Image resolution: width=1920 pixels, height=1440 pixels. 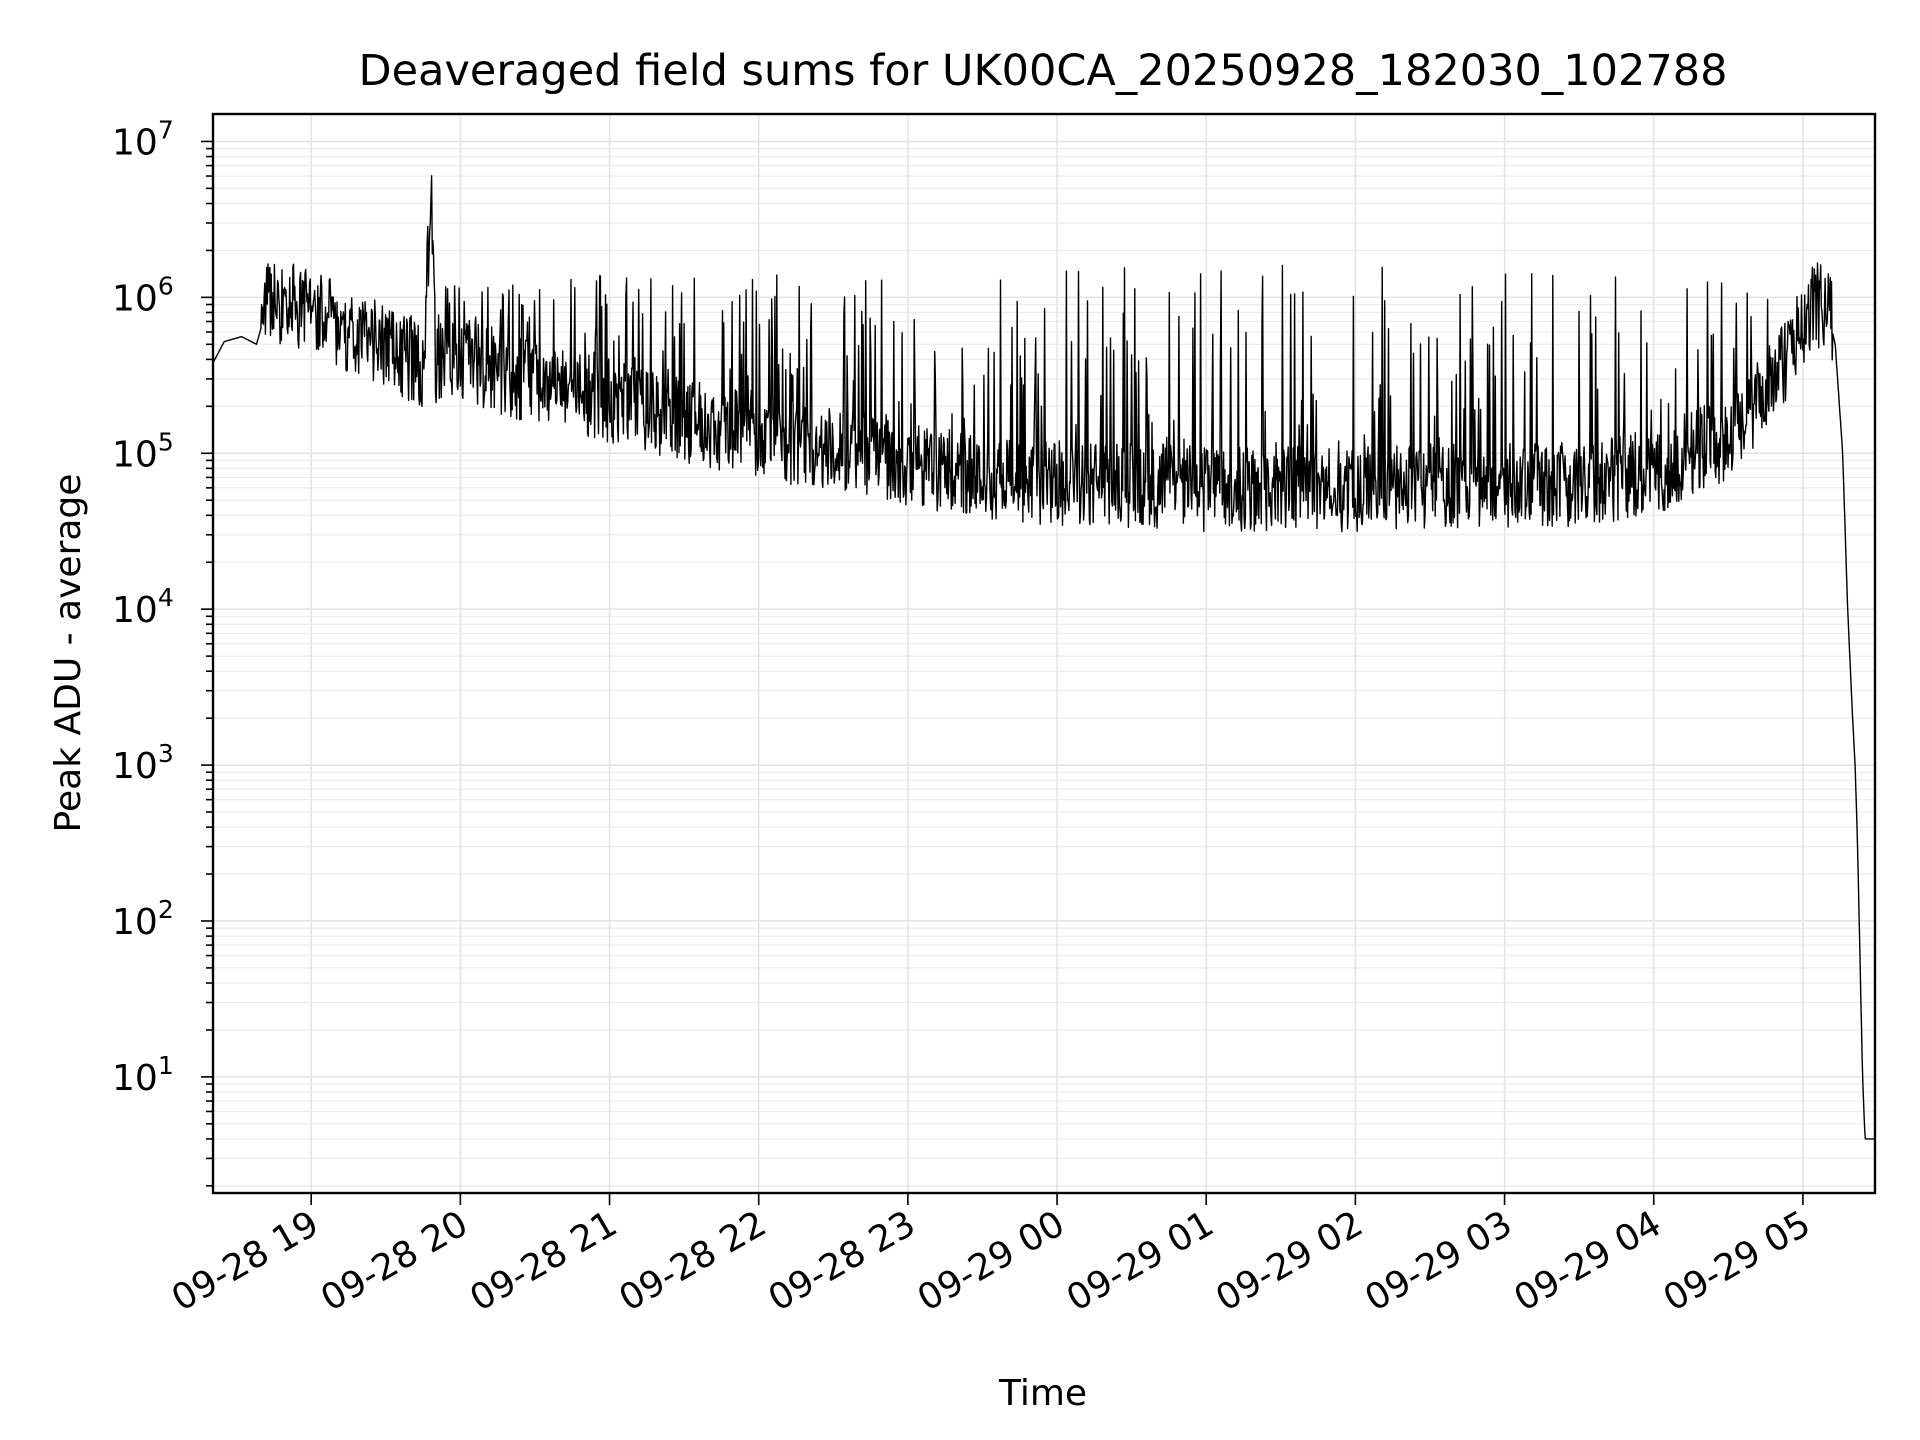 What do you see at coordinates (143, 763) in the screenshot?
I see `y-tick-label: 10³` at bounding box center [143, 763].